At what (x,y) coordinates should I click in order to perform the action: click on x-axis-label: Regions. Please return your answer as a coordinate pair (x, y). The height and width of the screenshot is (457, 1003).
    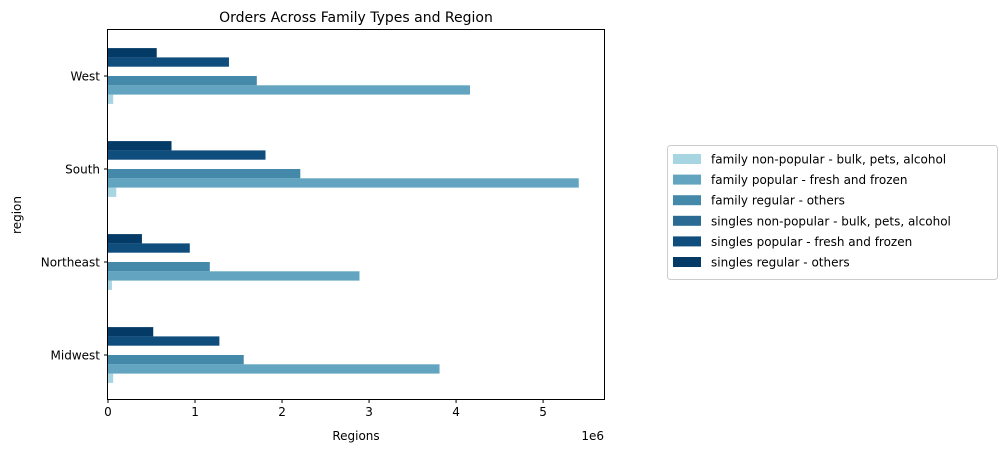
    Looking at the image, I should click on (355, 436).